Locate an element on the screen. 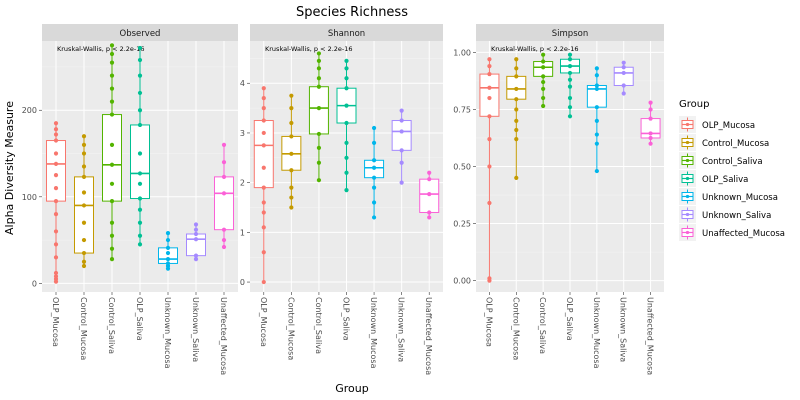 This screenshot has height=400, width=800. boxplot-control-mucosa is located at coordinates (516, 119).